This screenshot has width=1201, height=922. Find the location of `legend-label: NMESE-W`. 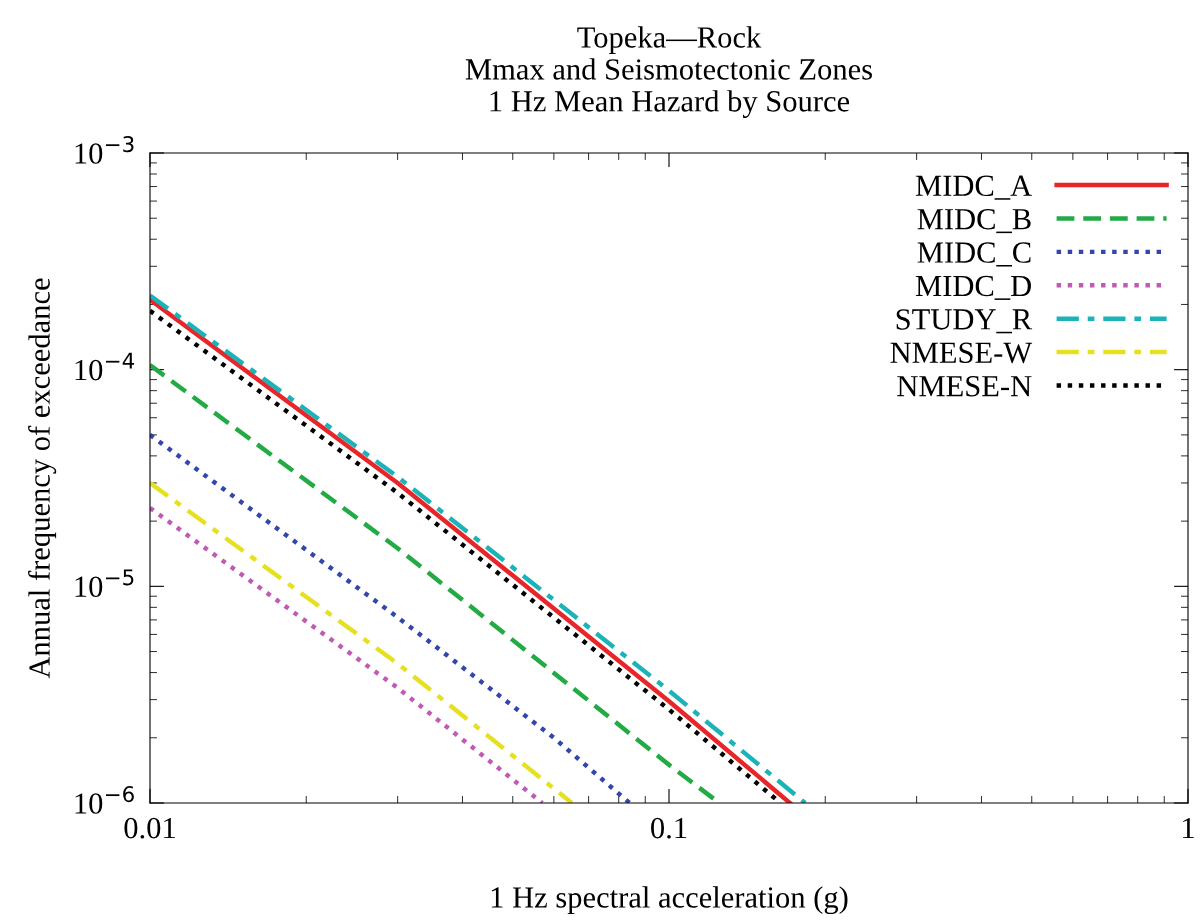

legend-label: NMESE-W is located at coordinates (961, 353).